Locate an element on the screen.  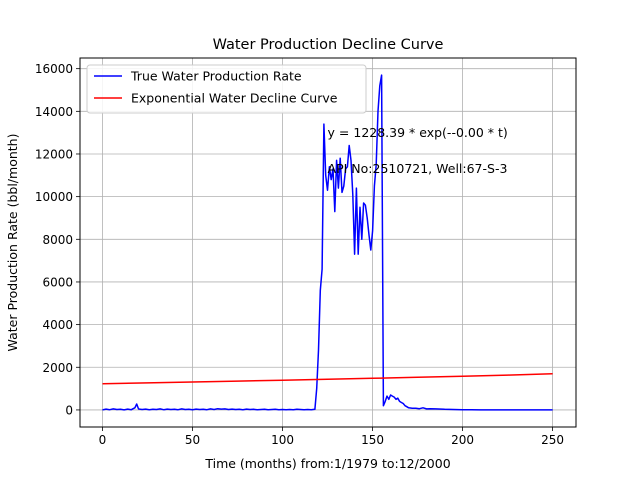
y-tick-label: 2000 is located at coordinates (57, 368).